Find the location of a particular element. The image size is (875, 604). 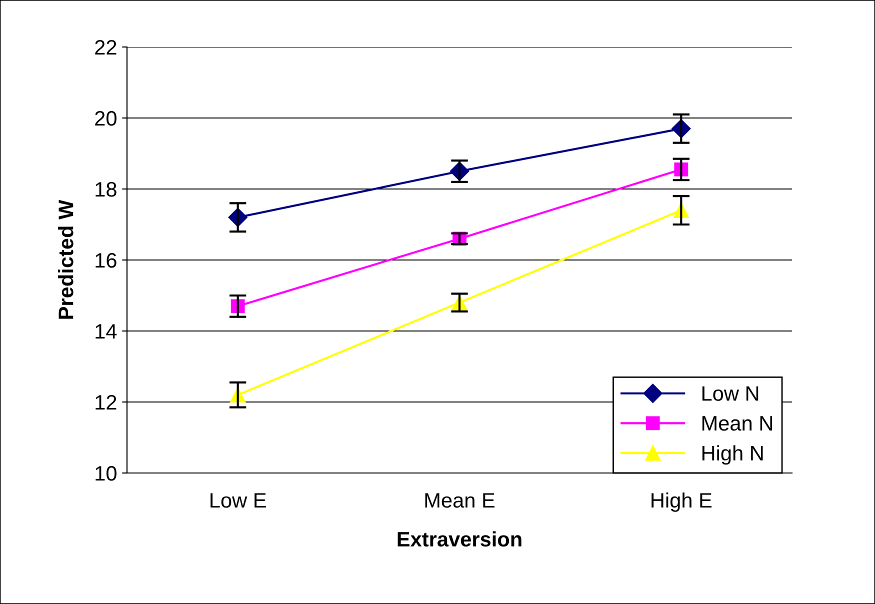

x-tick-label: Low E is located at coordinates (238, 500).